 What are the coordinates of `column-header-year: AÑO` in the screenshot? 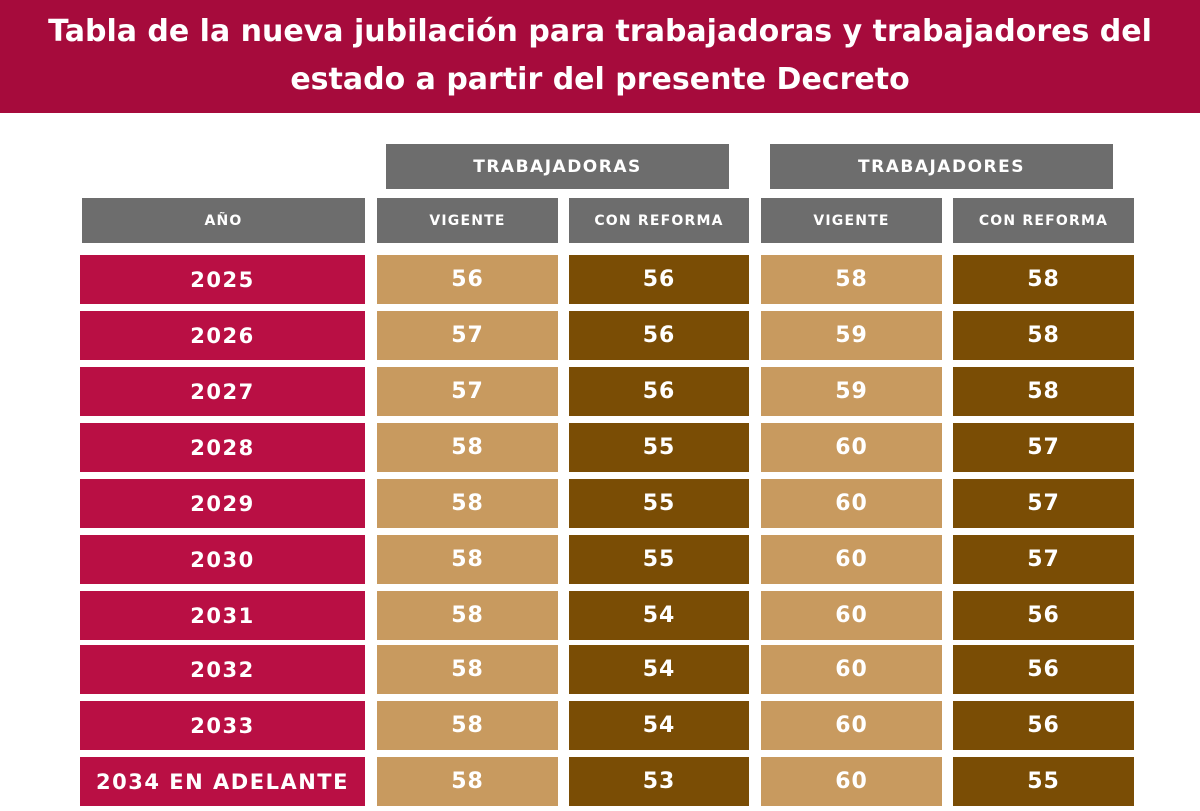 It's located at (223, 220).